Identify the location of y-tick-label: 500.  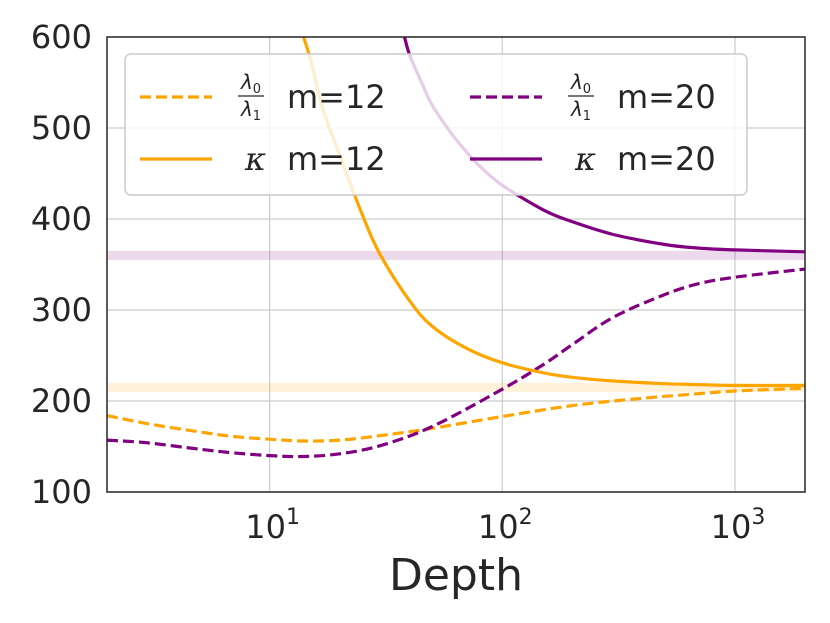
(61, 128).